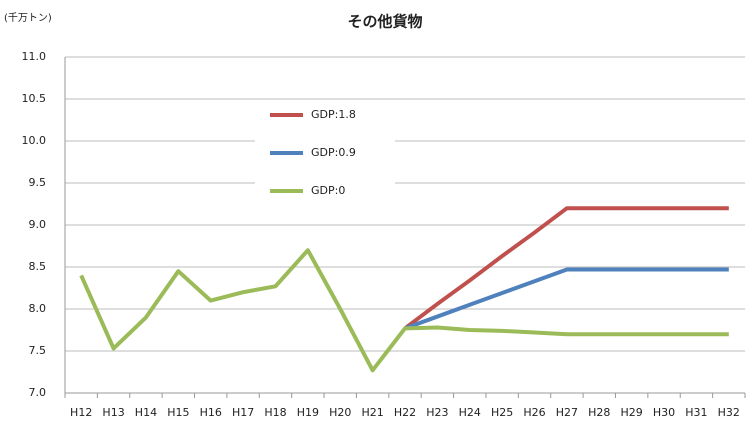  Describe the element at coordinates (333, 152) in the screenshot. I see `legend-label: GDP:0.9` at that location.